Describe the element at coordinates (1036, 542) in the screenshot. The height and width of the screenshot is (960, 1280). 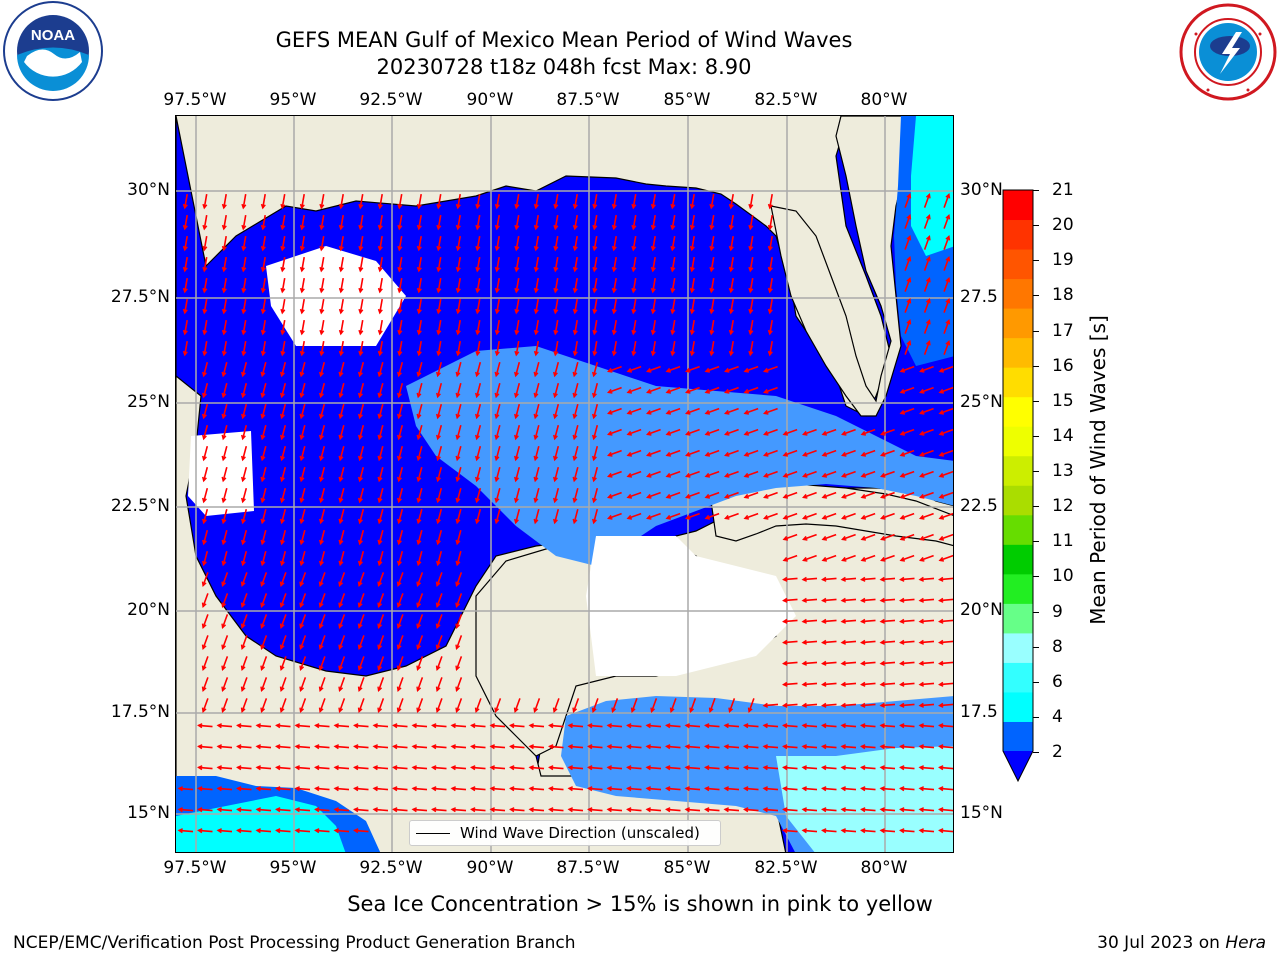
I see `colorbar-tick-mark` at that location.